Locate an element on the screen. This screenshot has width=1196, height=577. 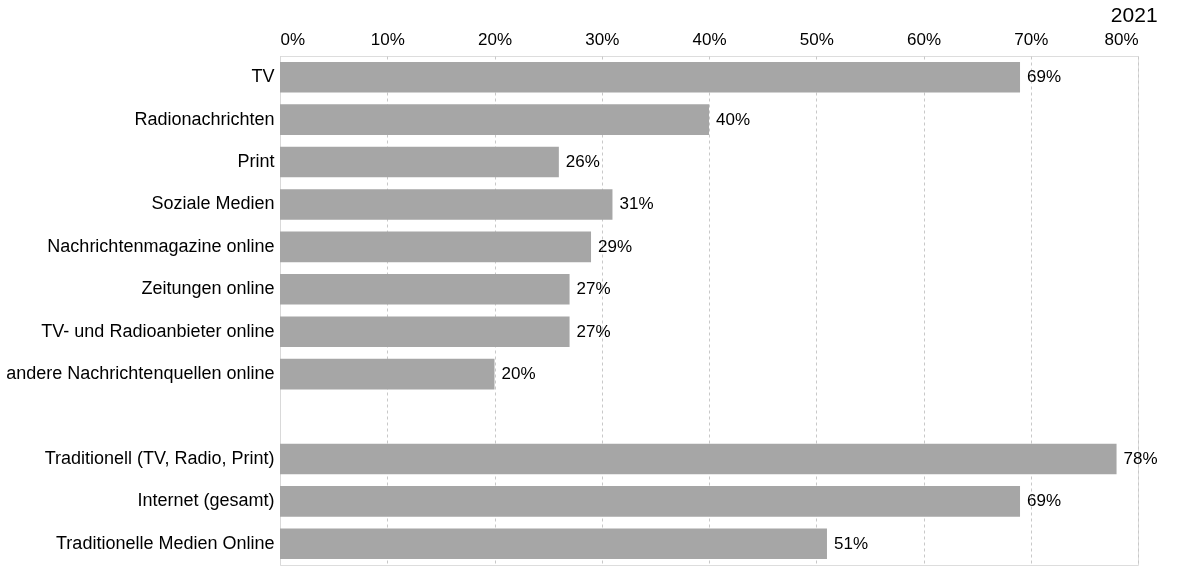
data-label: 20% is located at coordinates (518, 374).